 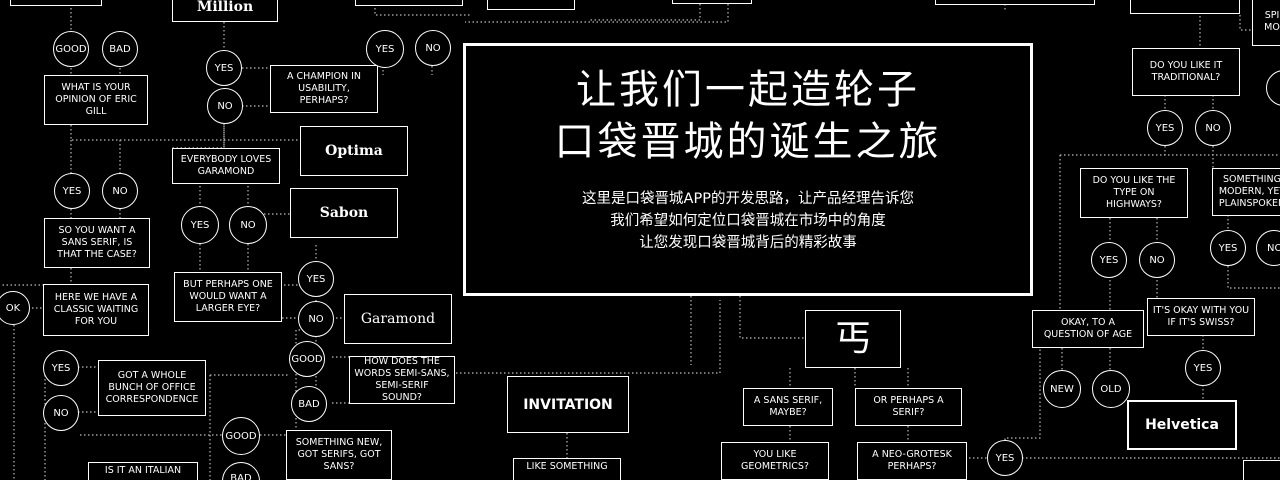 I want to click on hero-title-line-2: 口袋晋城的诞生之旅, so click(x=748, y=142).